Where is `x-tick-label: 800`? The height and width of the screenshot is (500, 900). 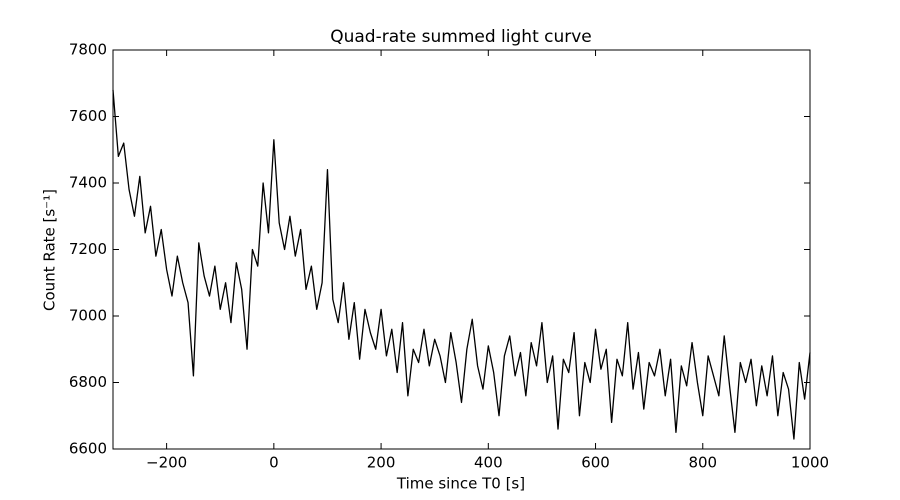 x-tick-label: 800 is located at coordinates (702, 463).